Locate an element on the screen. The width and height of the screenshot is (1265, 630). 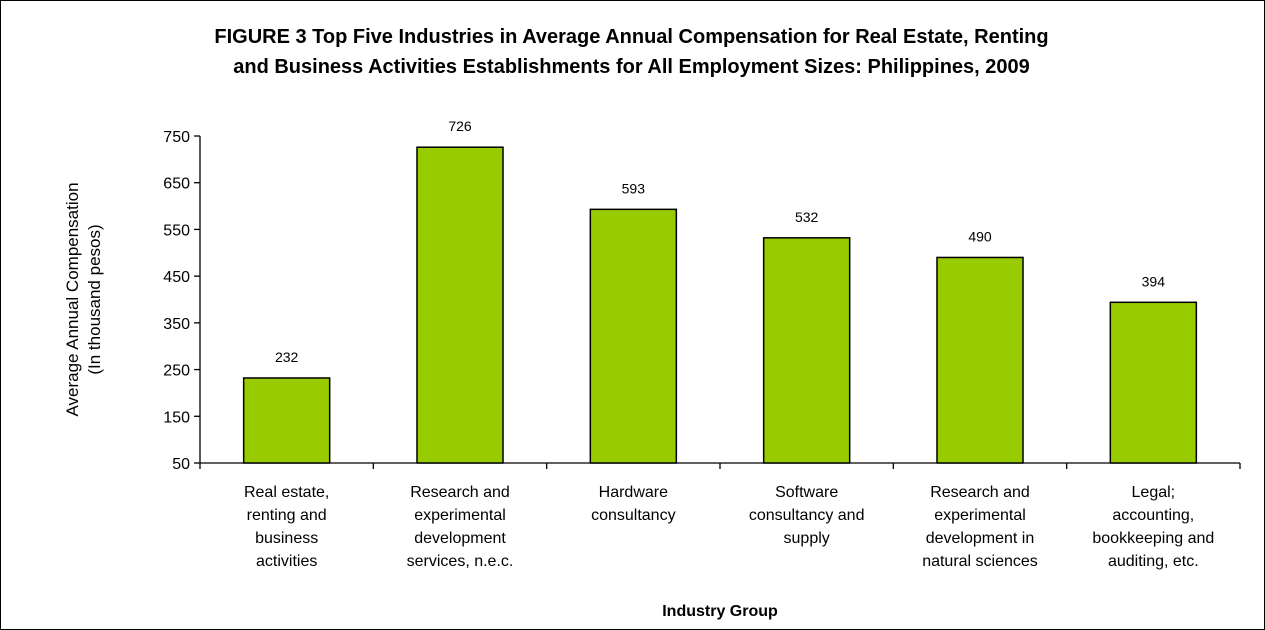
data-label: 394 is located at coordinates (1154, 281).